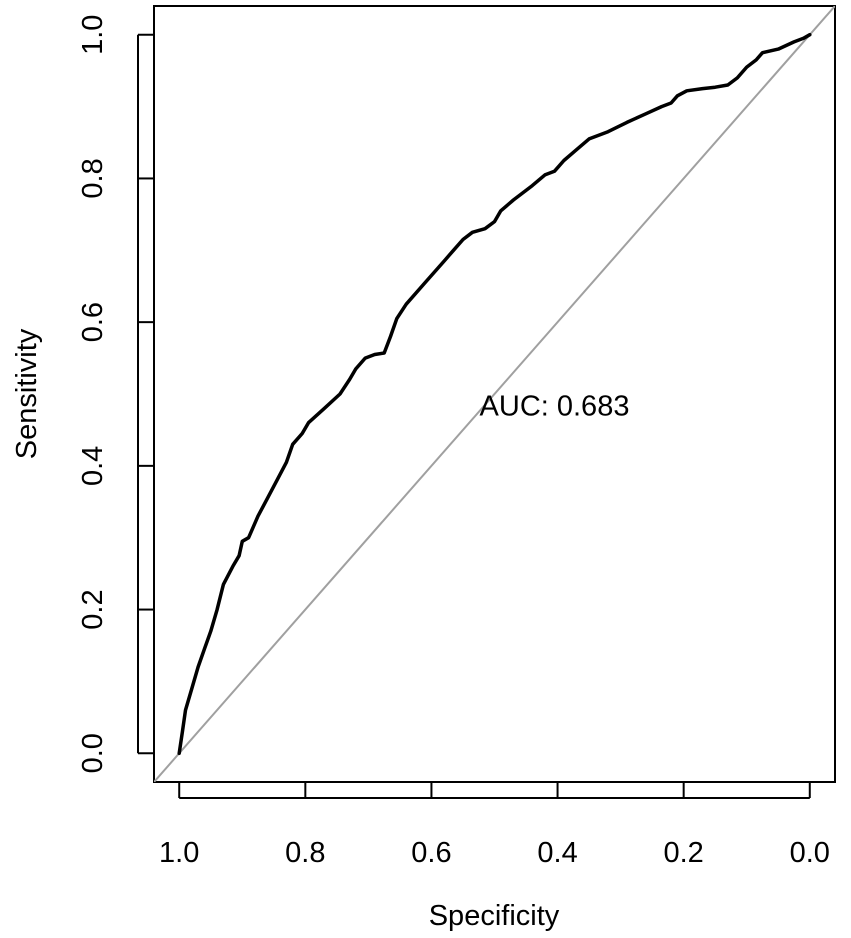  What do you see at coordinates (179, 853) in the screenshot?
I see `x-tick-label: 1.0` at bounding box center [179, 853].